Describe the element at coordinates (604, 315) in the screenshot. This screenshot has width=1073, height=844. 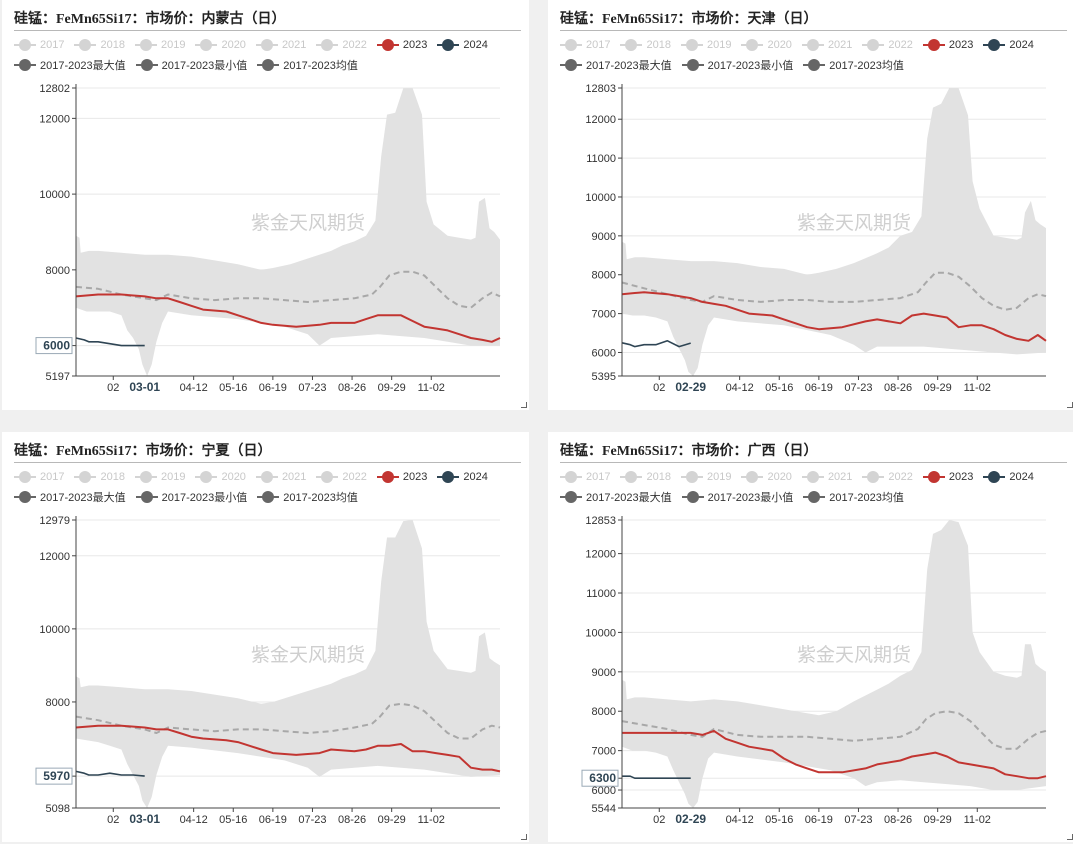
I see `y-tick-label: 7000` at that location.